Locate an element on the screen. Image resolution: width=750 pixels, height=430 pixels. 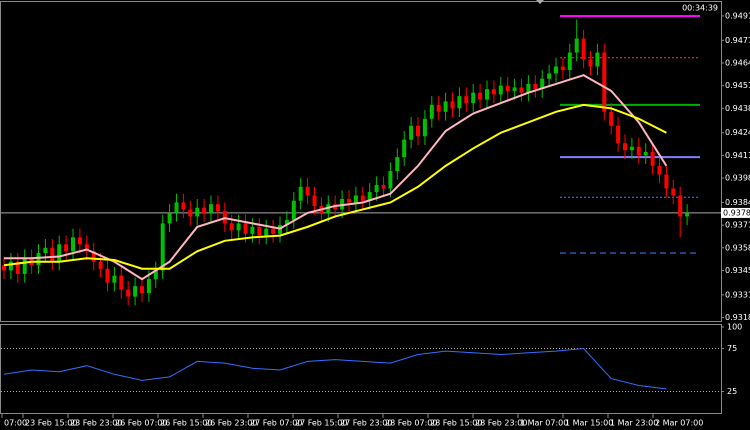
x-tick-label: 07:00 is located at coordinates (15, 423).